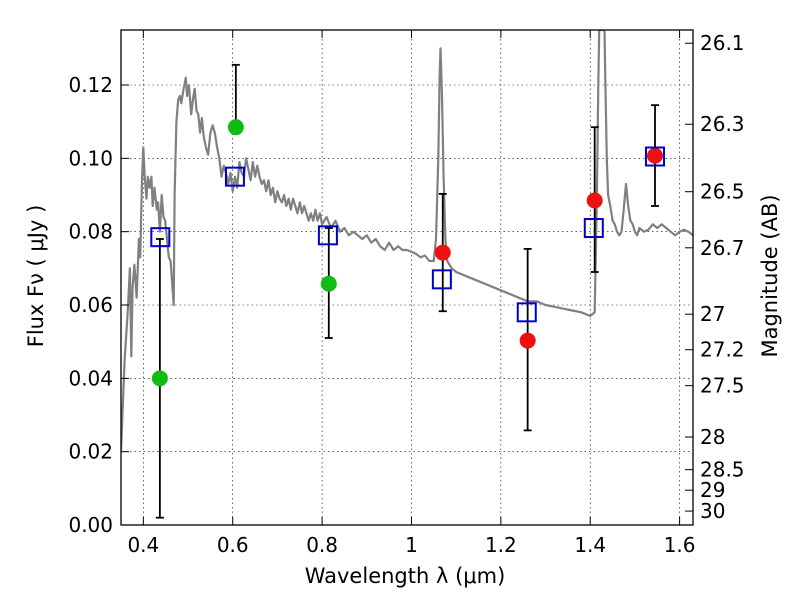 The height and width of the screenshot is (600, 800). I want to click on y-tick-label: 0.08, so click(90, 232).